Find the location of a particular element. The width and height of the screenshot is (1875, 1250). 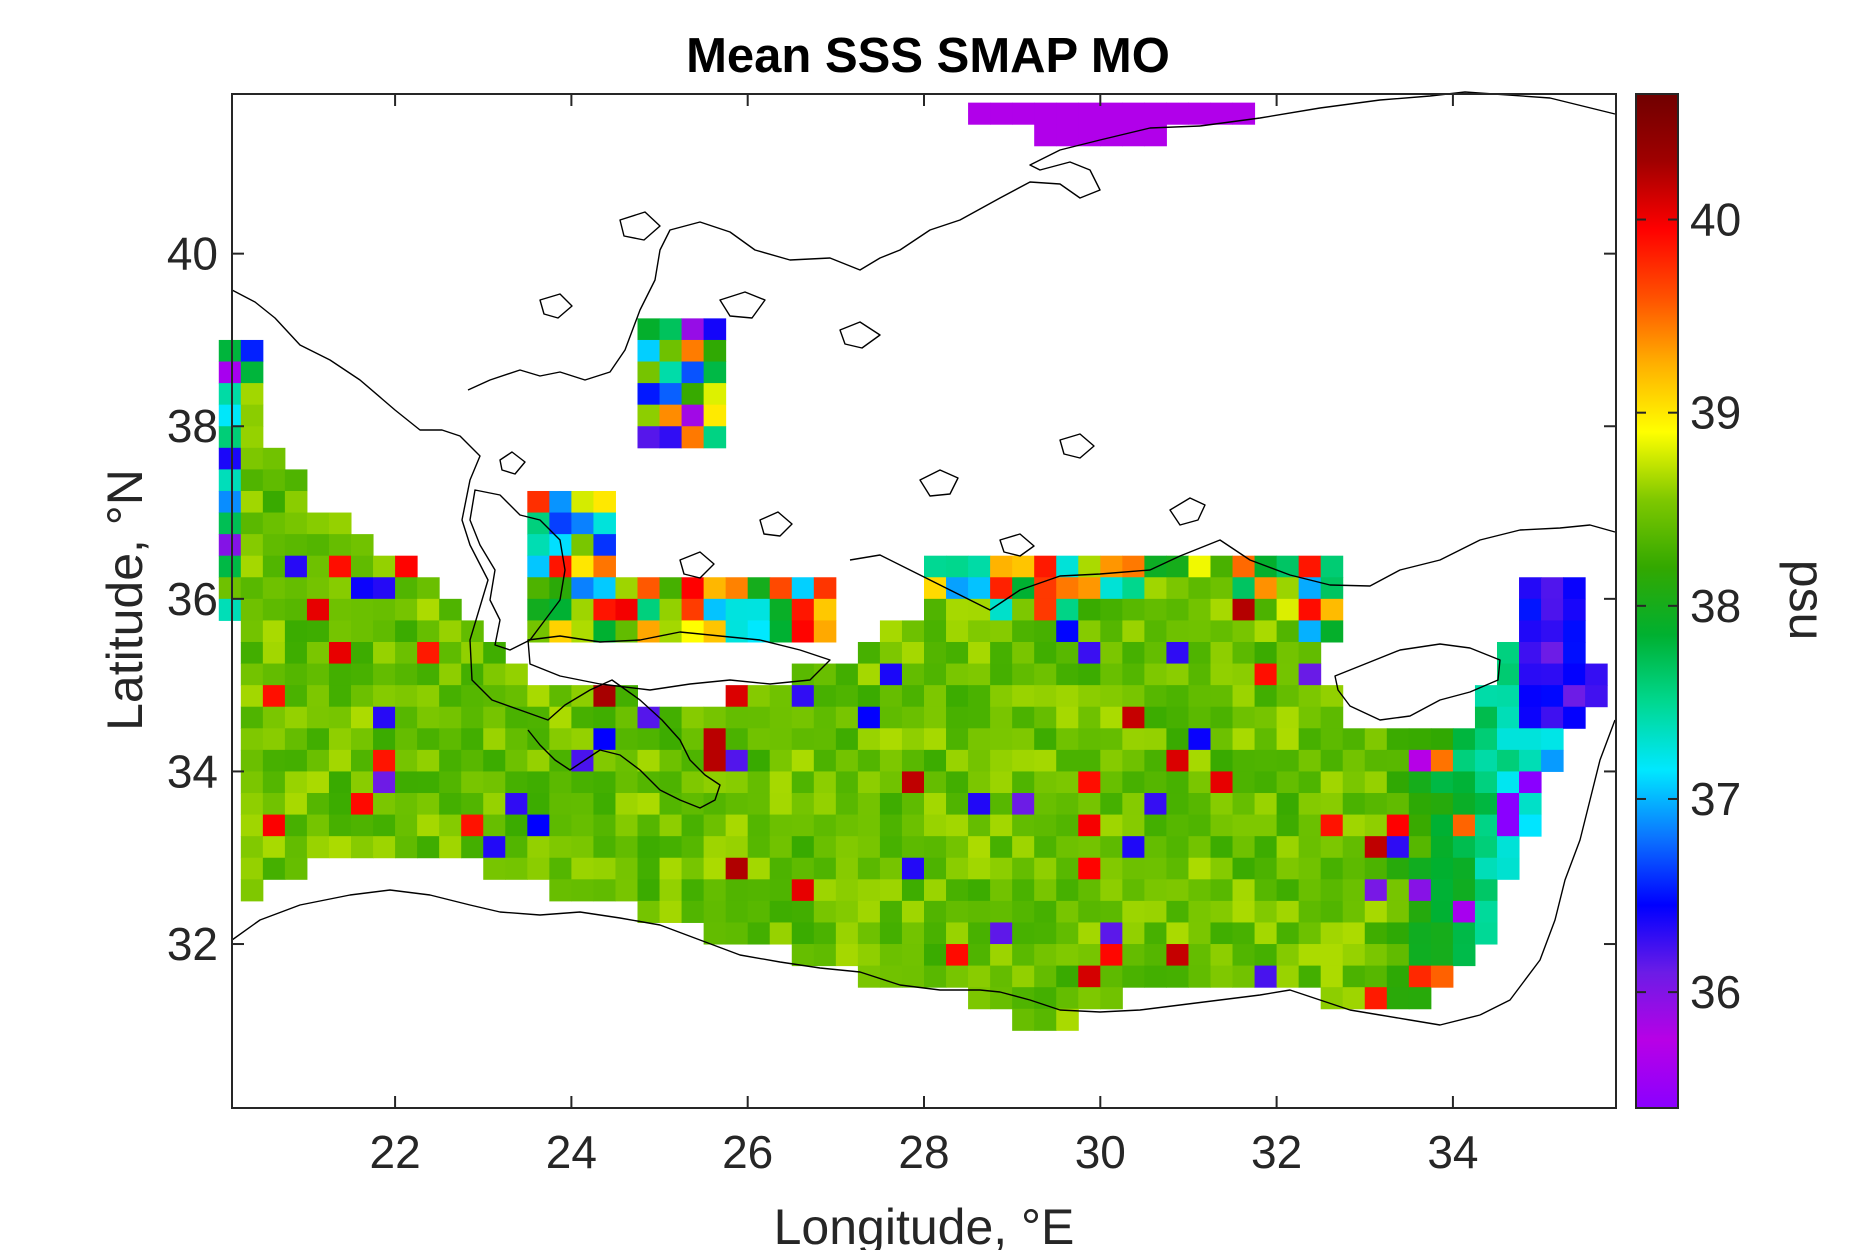

x-tick-label: 32 is located at coordinates (1276, 1152).